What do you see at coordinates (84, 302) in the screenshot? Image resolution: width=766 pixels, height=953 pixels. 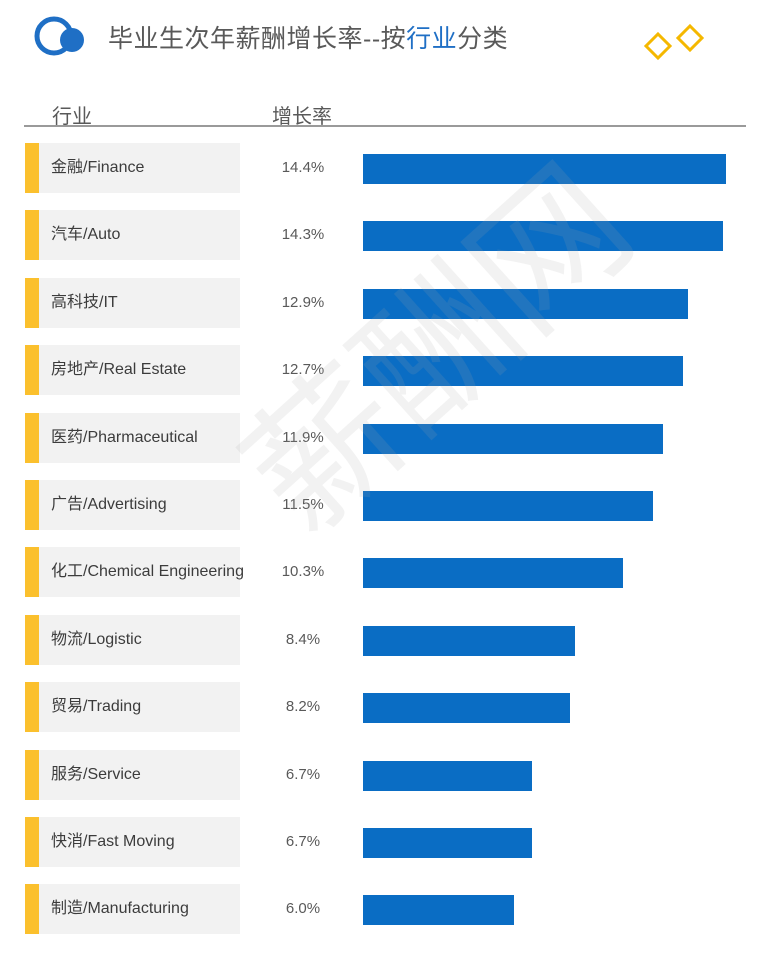 I see `category-label: 高科技/IT` at bounding box center [84, 302].